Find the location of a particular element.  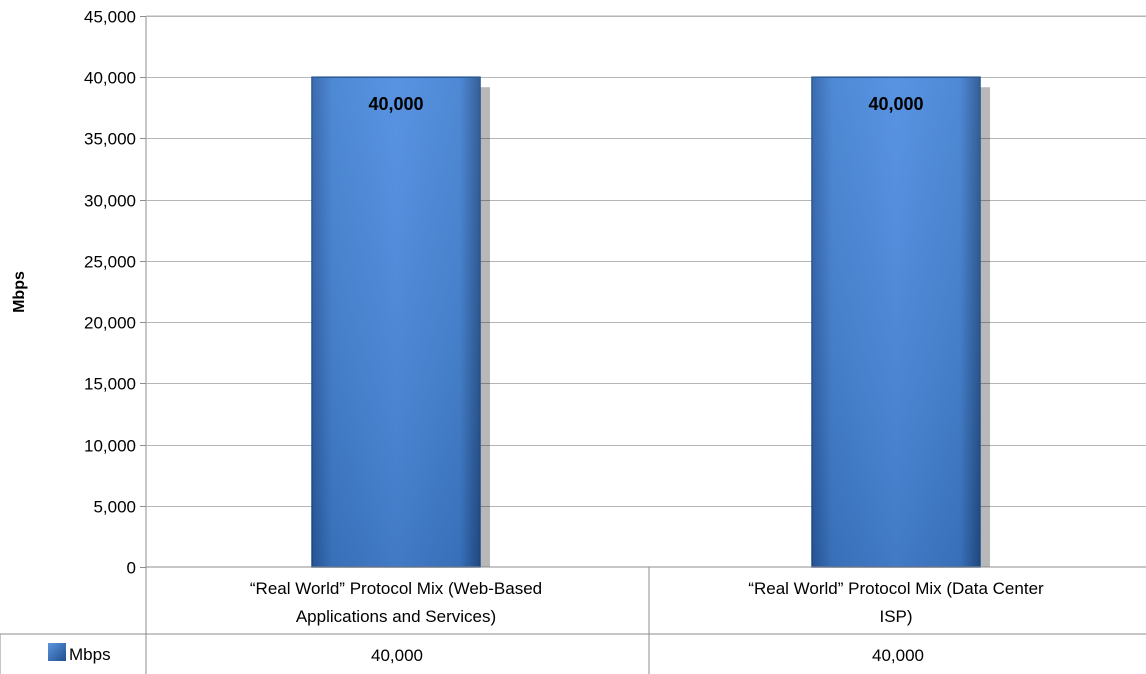

y-tick-label: 30,000 is located at coordinates (110, 201).